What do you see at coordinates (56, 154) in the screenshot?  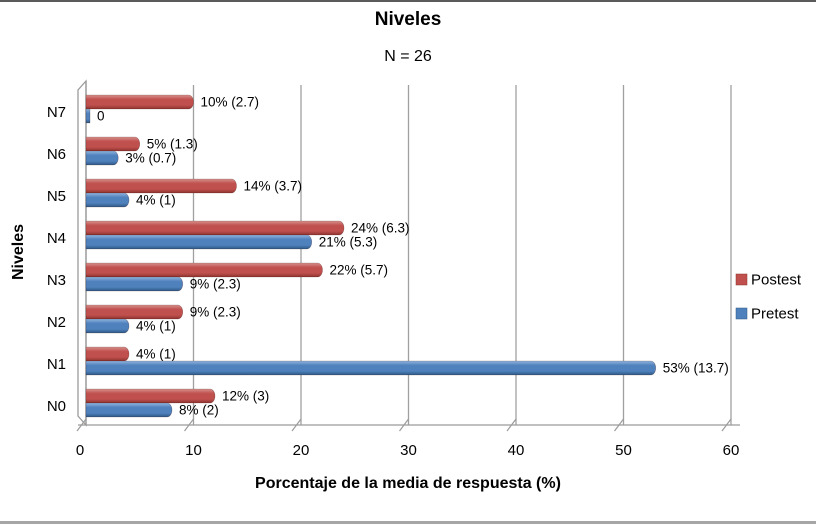 I see `category-label: N6` at bounding box center [56, 154].